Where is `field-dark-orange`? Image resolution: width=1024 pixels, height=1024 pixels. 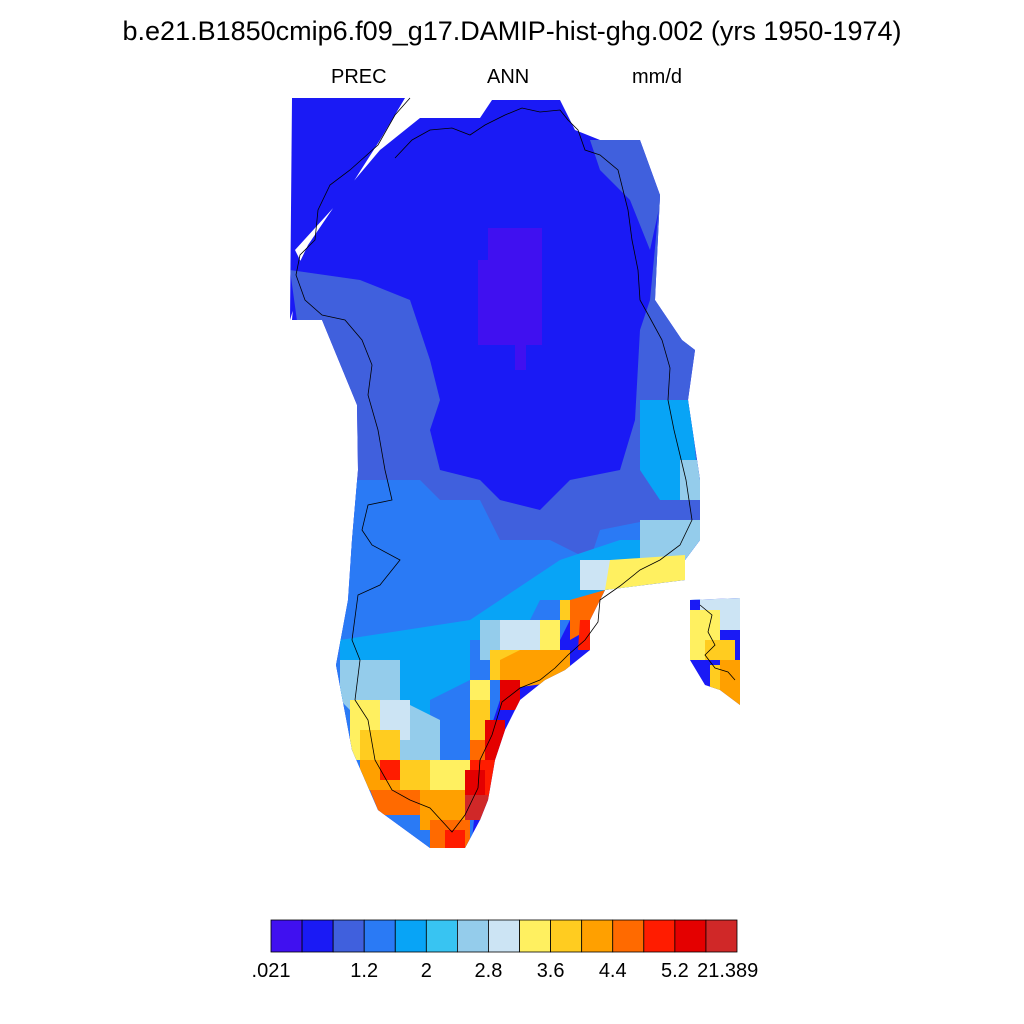
field-dark-orange is located at coordinates (487, 719).